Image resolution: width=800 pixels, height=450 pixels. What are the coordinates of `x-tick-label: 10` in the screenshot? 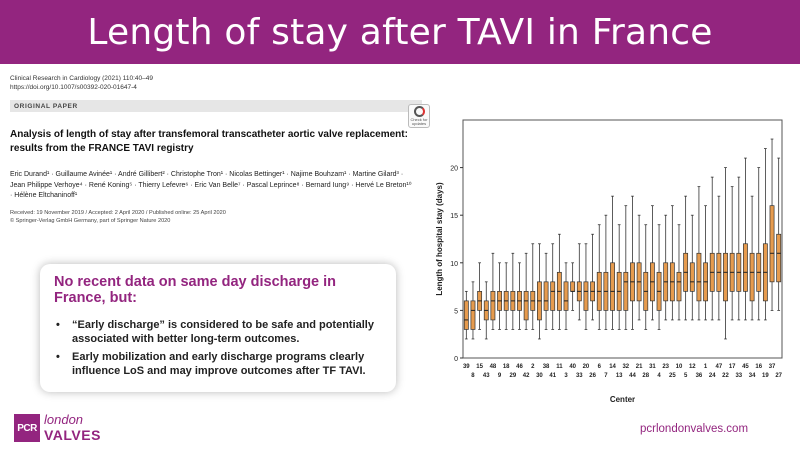 It's located at (679, 367).